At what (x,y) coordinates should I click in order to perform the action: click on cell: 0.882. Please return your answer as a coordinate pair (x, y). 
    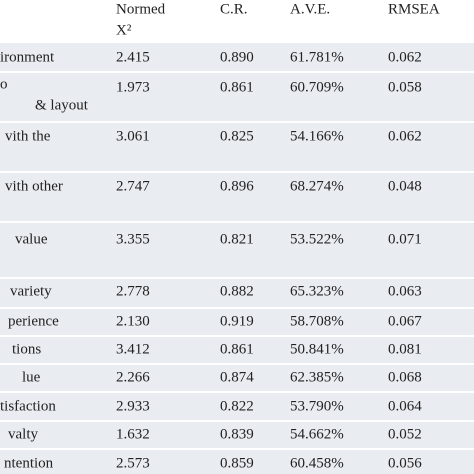
    Looking at the image, I should click on (237, 291).